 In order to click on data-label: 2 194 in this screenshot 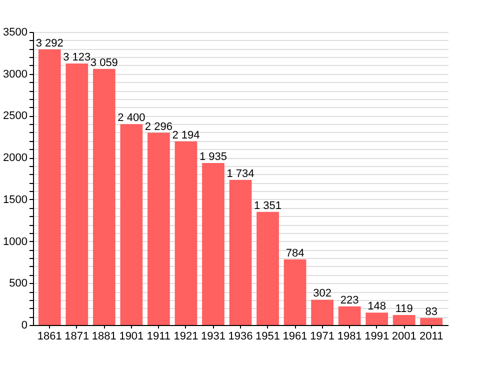, I will do `click(186, 135)`.